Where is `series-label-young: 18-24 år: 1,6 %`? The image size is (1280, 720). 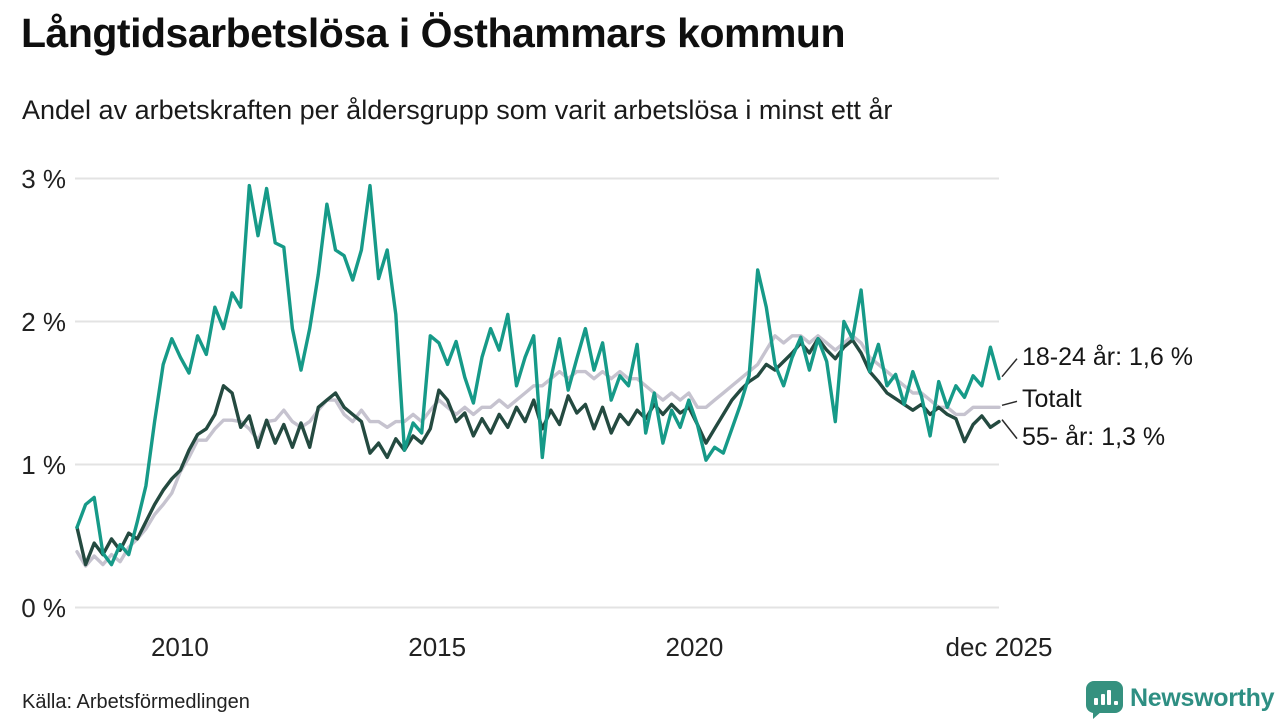 series-label-young: 18-24 år: 1,6 % is located at coordinates (1107, 356).